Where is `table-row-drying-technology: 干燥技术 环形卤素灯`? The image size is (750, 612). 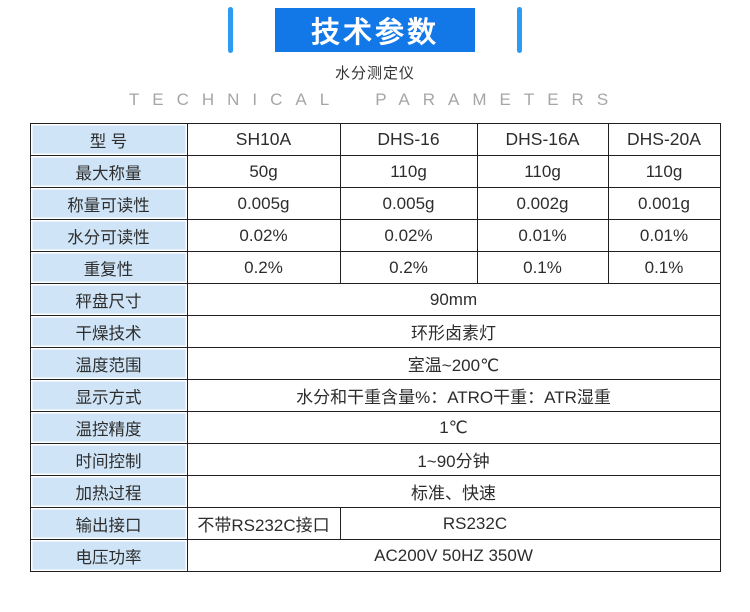
table-row-drying-technology: 干燥技术 环形卤素灯 is located at coordinates (375, 331).